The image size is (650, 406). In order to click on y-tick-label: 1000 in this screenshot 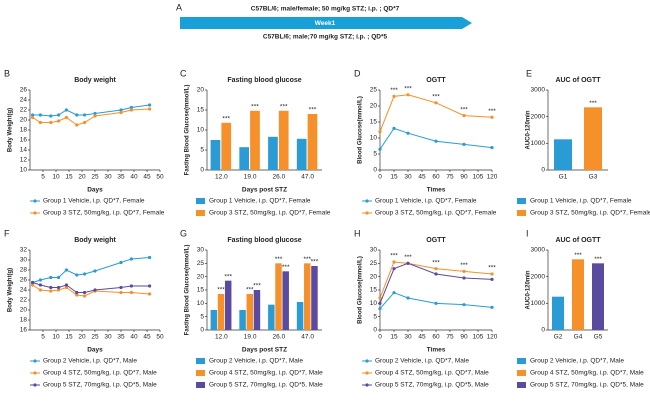, I will do `click(538, 303)`.